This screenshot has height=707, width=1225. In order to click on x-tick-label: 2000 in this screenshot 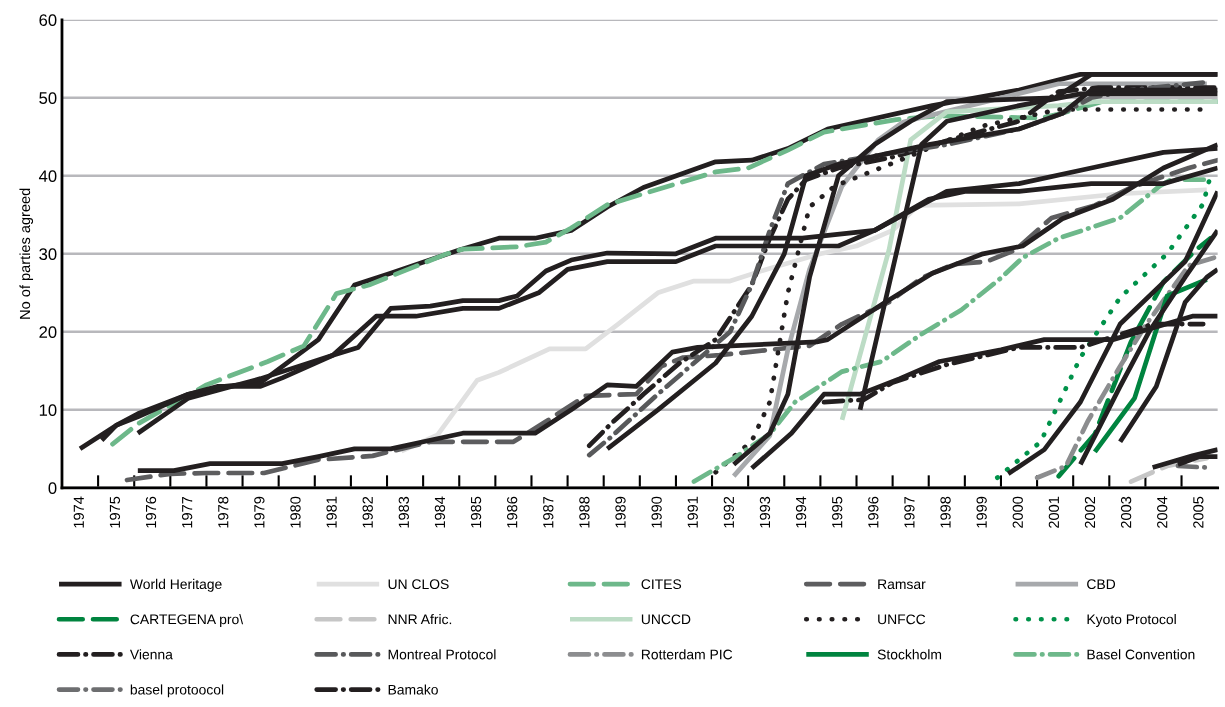, I will do `click(1017, 512)`.